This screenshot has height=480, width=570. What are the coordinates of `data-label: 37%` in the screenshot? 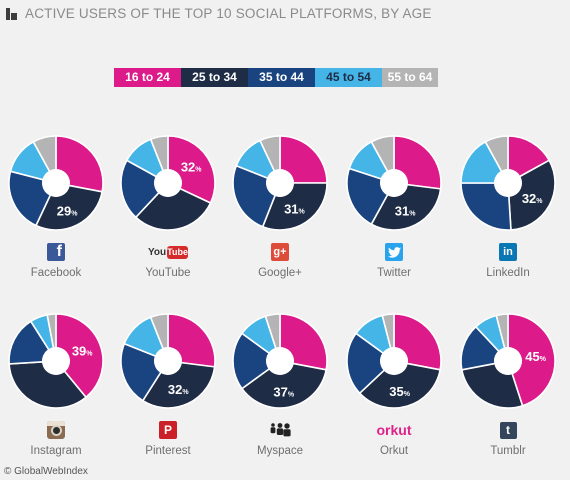 It's located at (283, 391).